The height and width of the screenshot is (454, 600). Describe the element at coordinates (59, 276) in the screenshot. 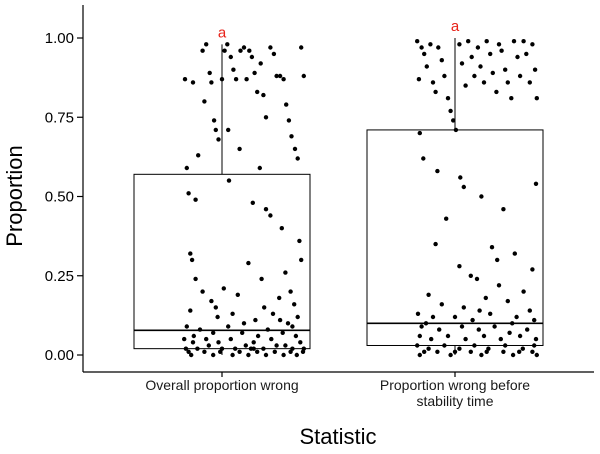

I see `y-tick-label: 0.25` at that location.